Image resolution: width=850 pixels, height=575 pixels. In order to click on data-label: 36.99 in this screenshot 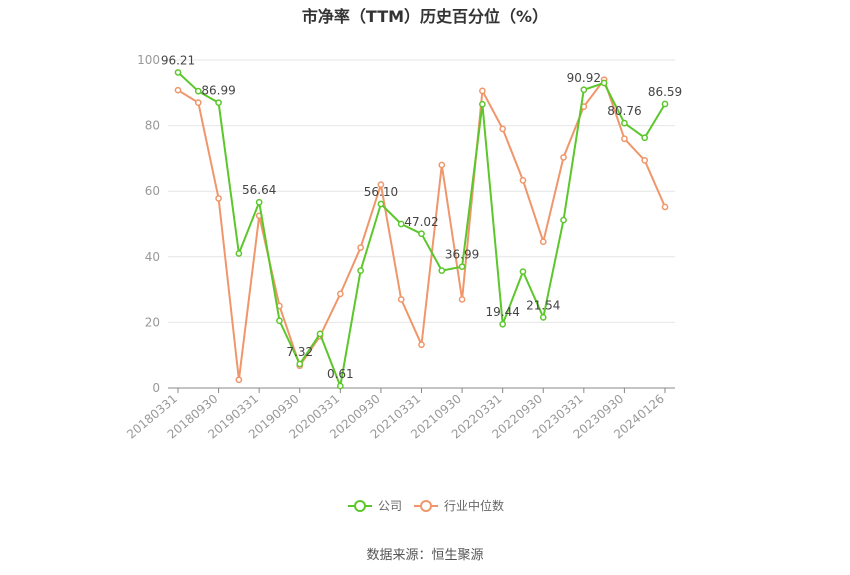, I will do `click(462, 255)`.